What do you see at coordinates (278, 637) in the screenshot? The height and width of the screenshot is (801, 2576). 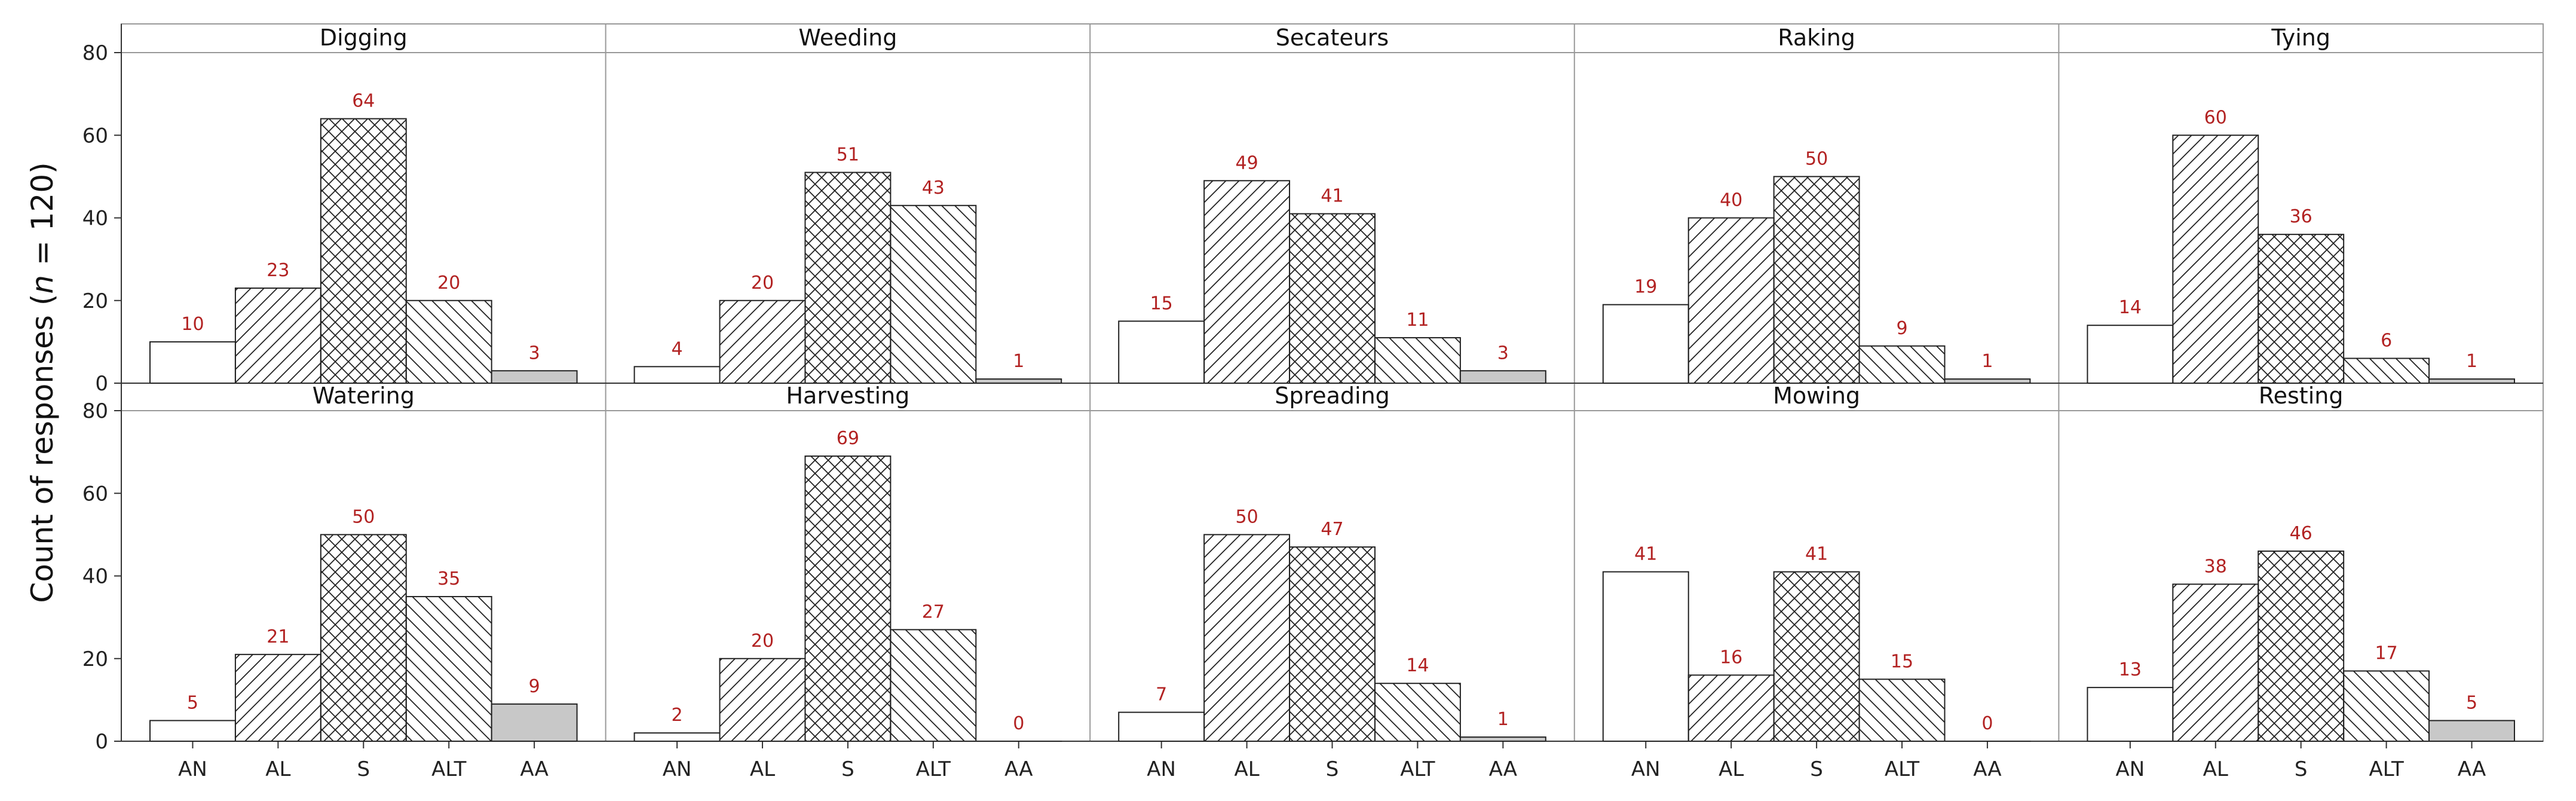 I see `bar-value-label: 21` at bounding box center [278, 637].